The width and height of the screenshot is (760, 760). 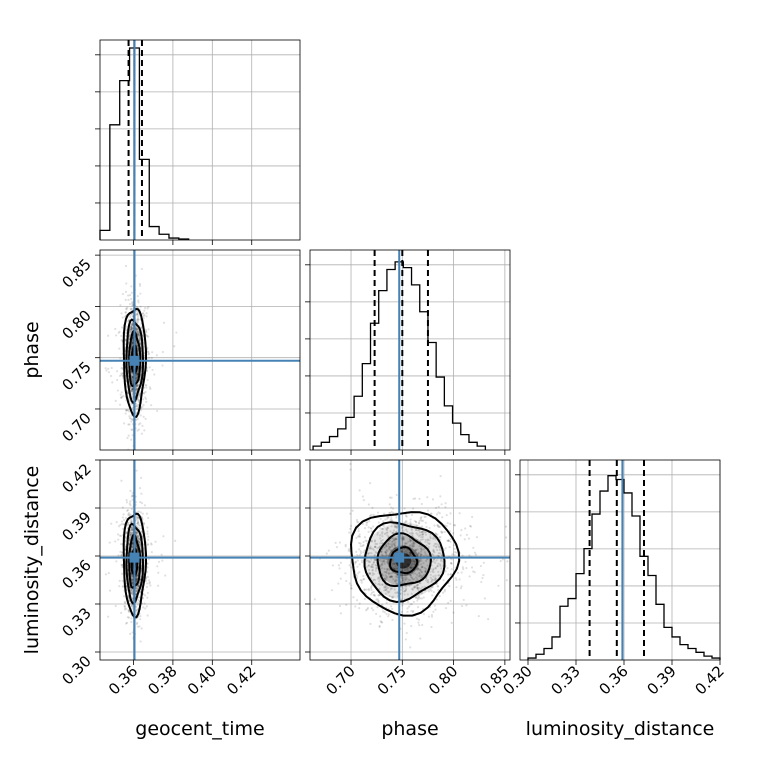 I want to click on hist-panel-geocent_time, so click(x=198, y=142).